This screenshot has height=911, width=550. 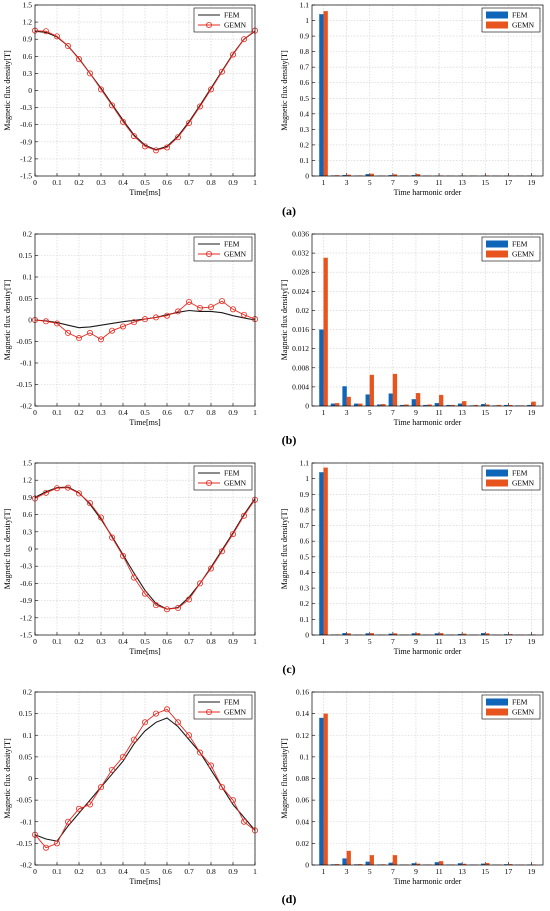 What do you see at coordinates (30, 320) in the screenshot?
I see `chart-3-y-tick-label: 0` at bounding box center [30, 320].